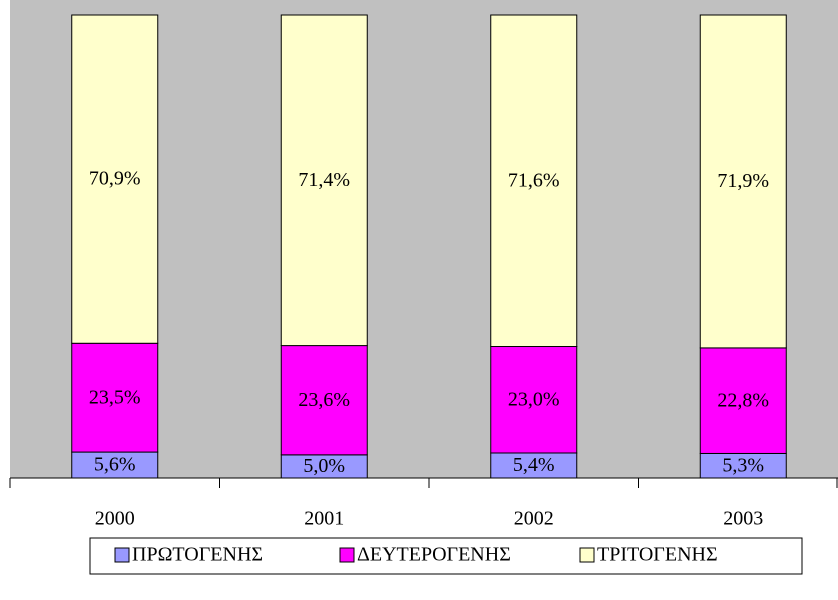 Image resolution: width=838 pixels, height=600 pixels. I want to click on data-label: 5,3%, so click(743, 465).